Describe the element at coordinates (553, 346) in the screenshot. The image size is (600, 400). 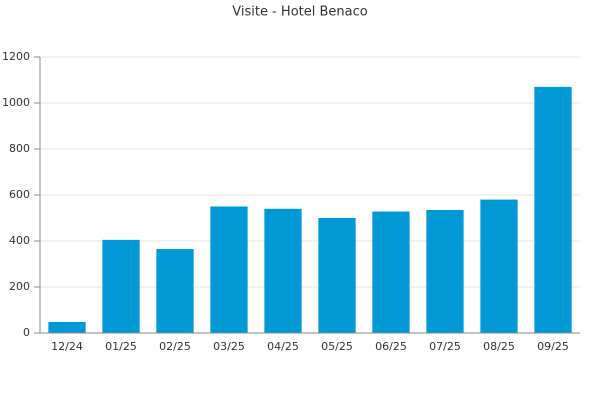
I see `x-tick-label: 09/25` at that location.